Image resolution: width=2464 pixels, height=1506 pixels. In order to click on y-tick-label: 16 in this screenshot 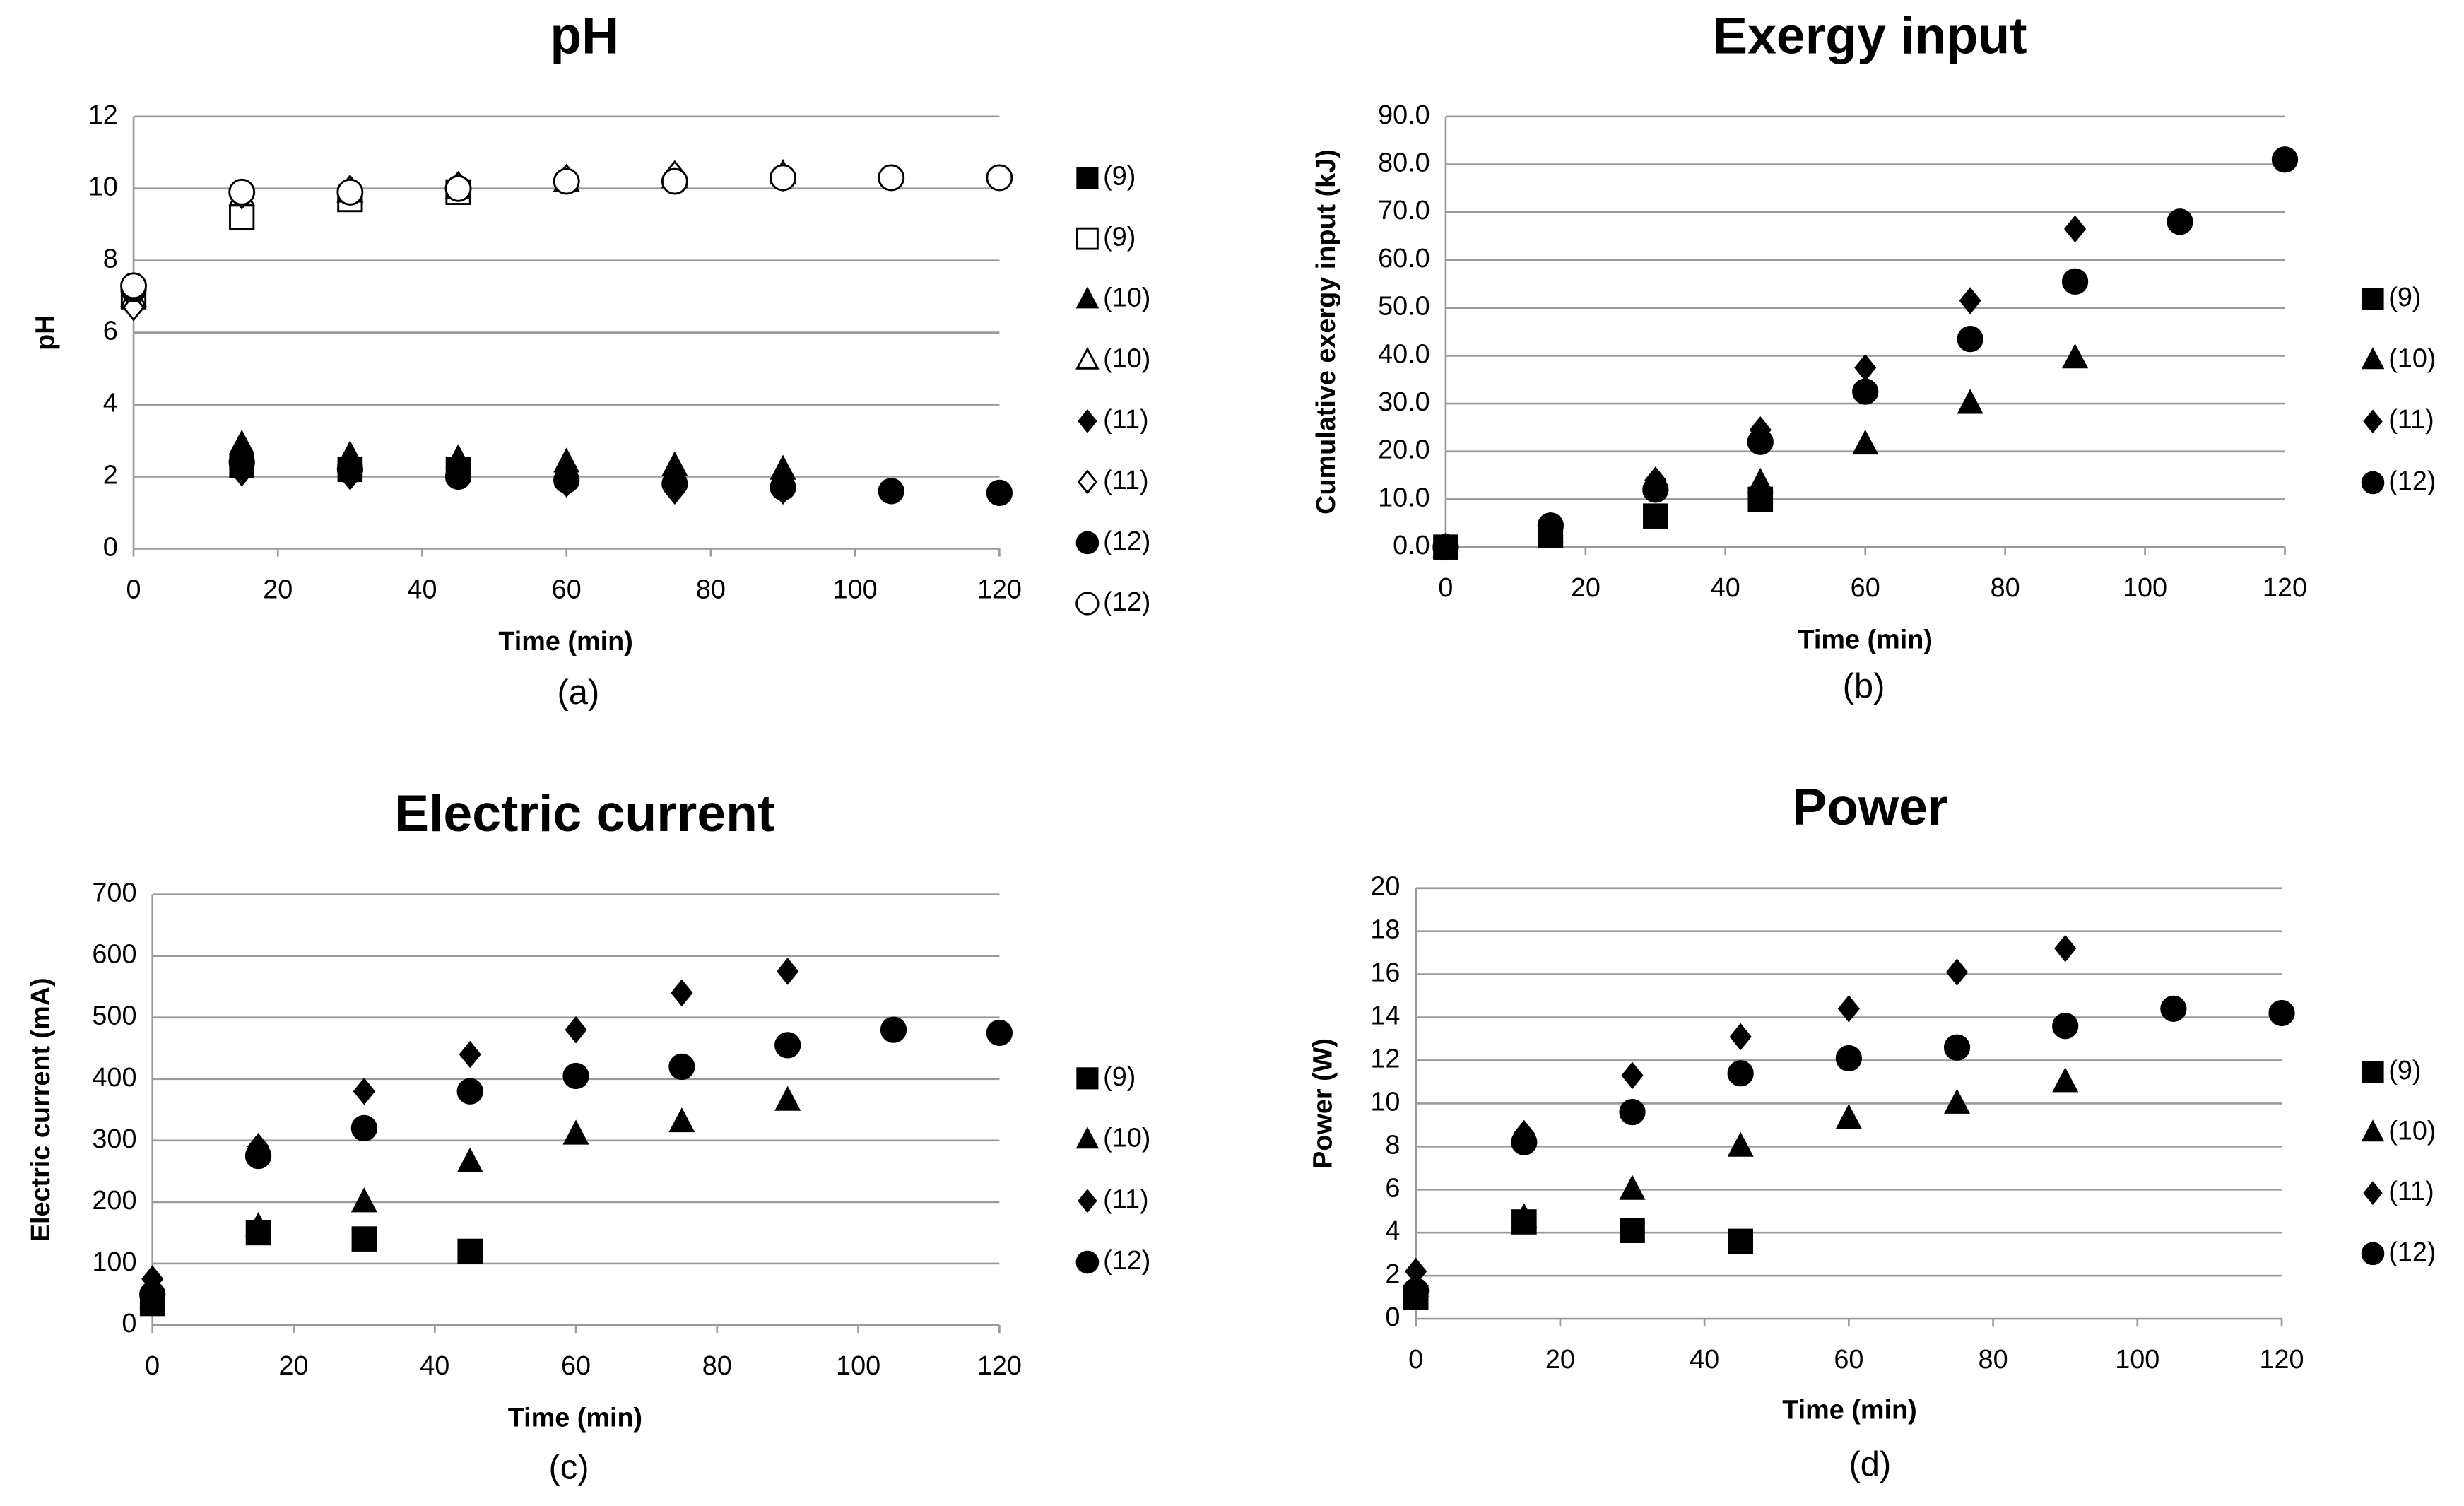, I will do `click(1385, 973)`.